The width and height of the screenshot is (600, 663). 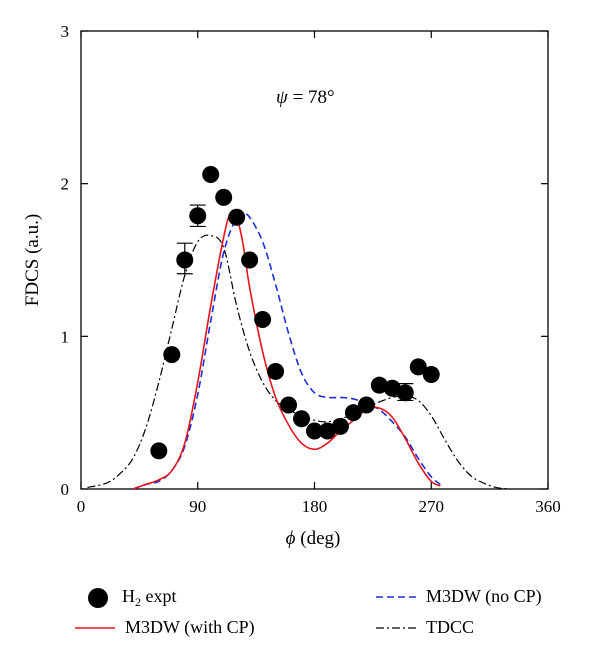 What do you see at coordinates (81, 506) in the screenshot?
I see `x-tick-label: 0` at bounding box center [81, 506].